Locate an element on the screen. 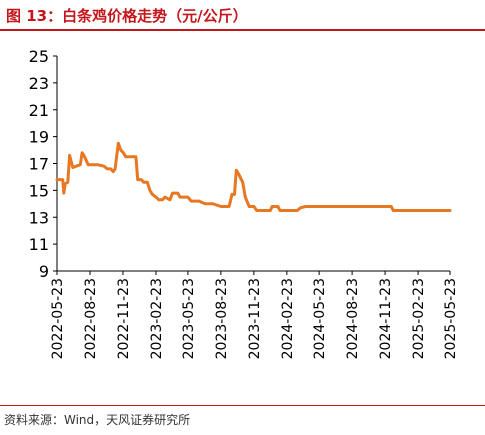  y-tick-labels: 9 11 13 15 17 19 21 23 25 is located at coordinates (43, 164).